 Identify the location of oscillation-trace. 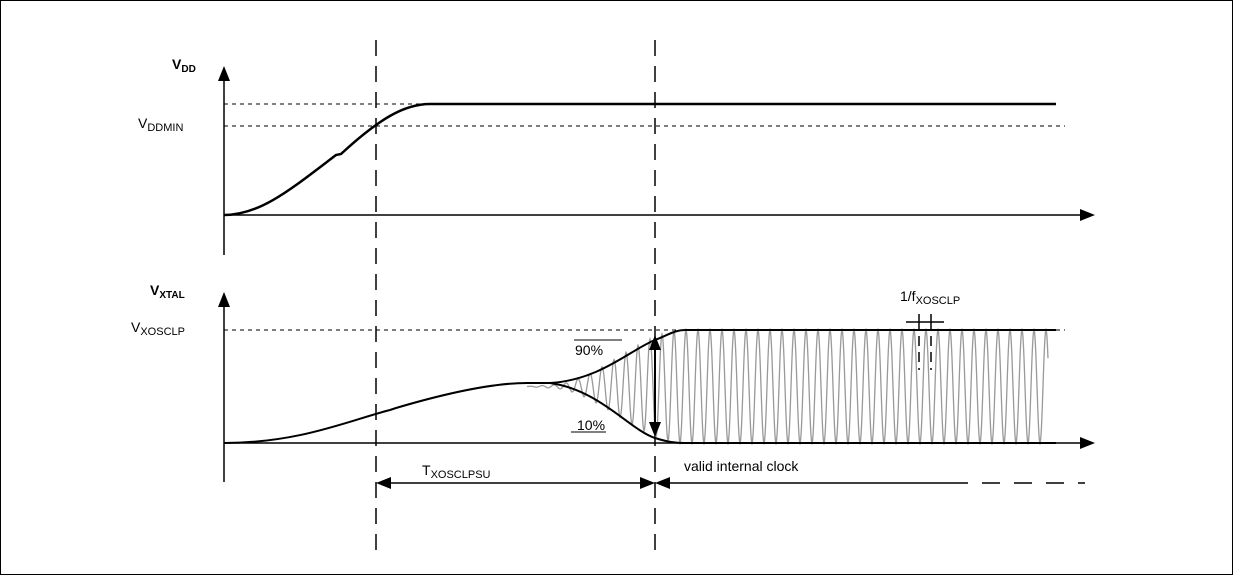
(787, 386).